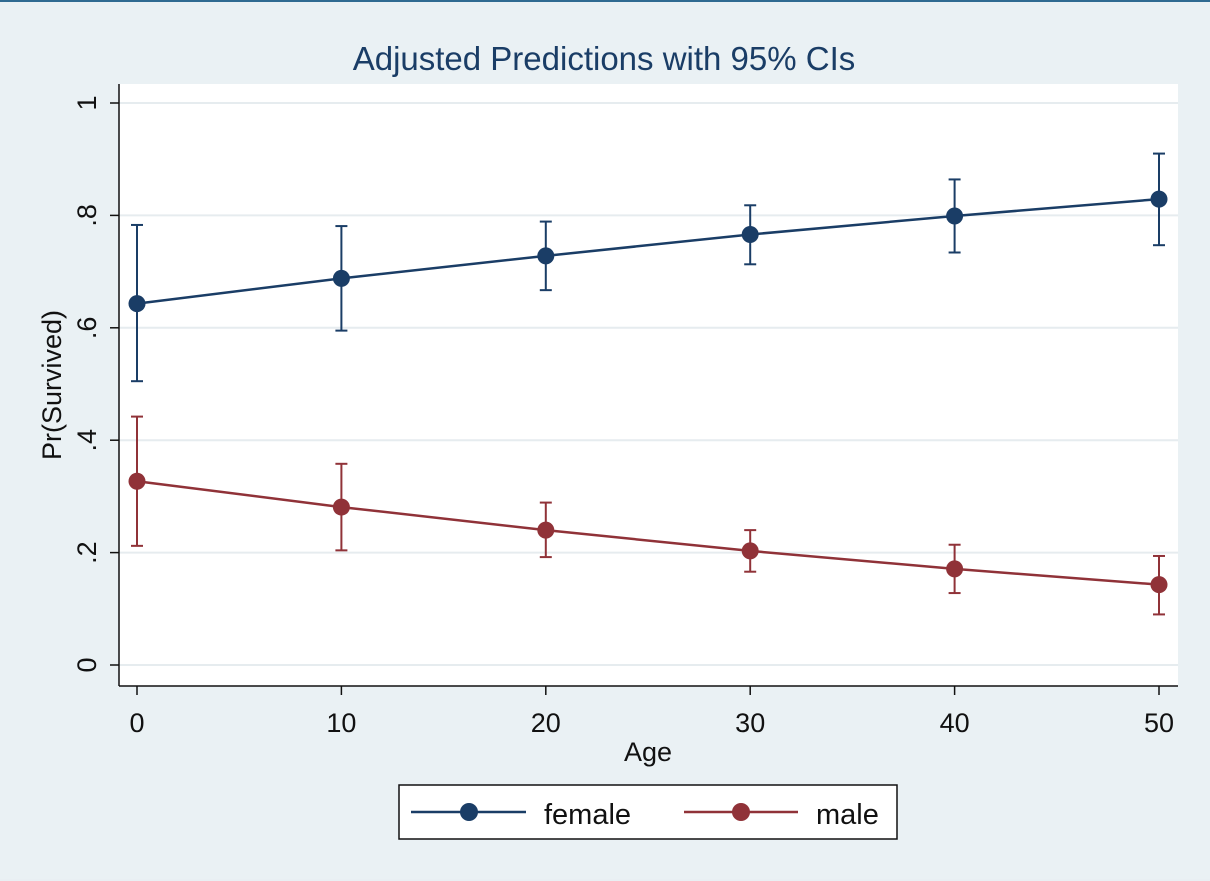 This screenshot has height=881, width=1210. Describe the element at coordinates (648, 251) in the screenshot. I see `series-line-female` at that location.